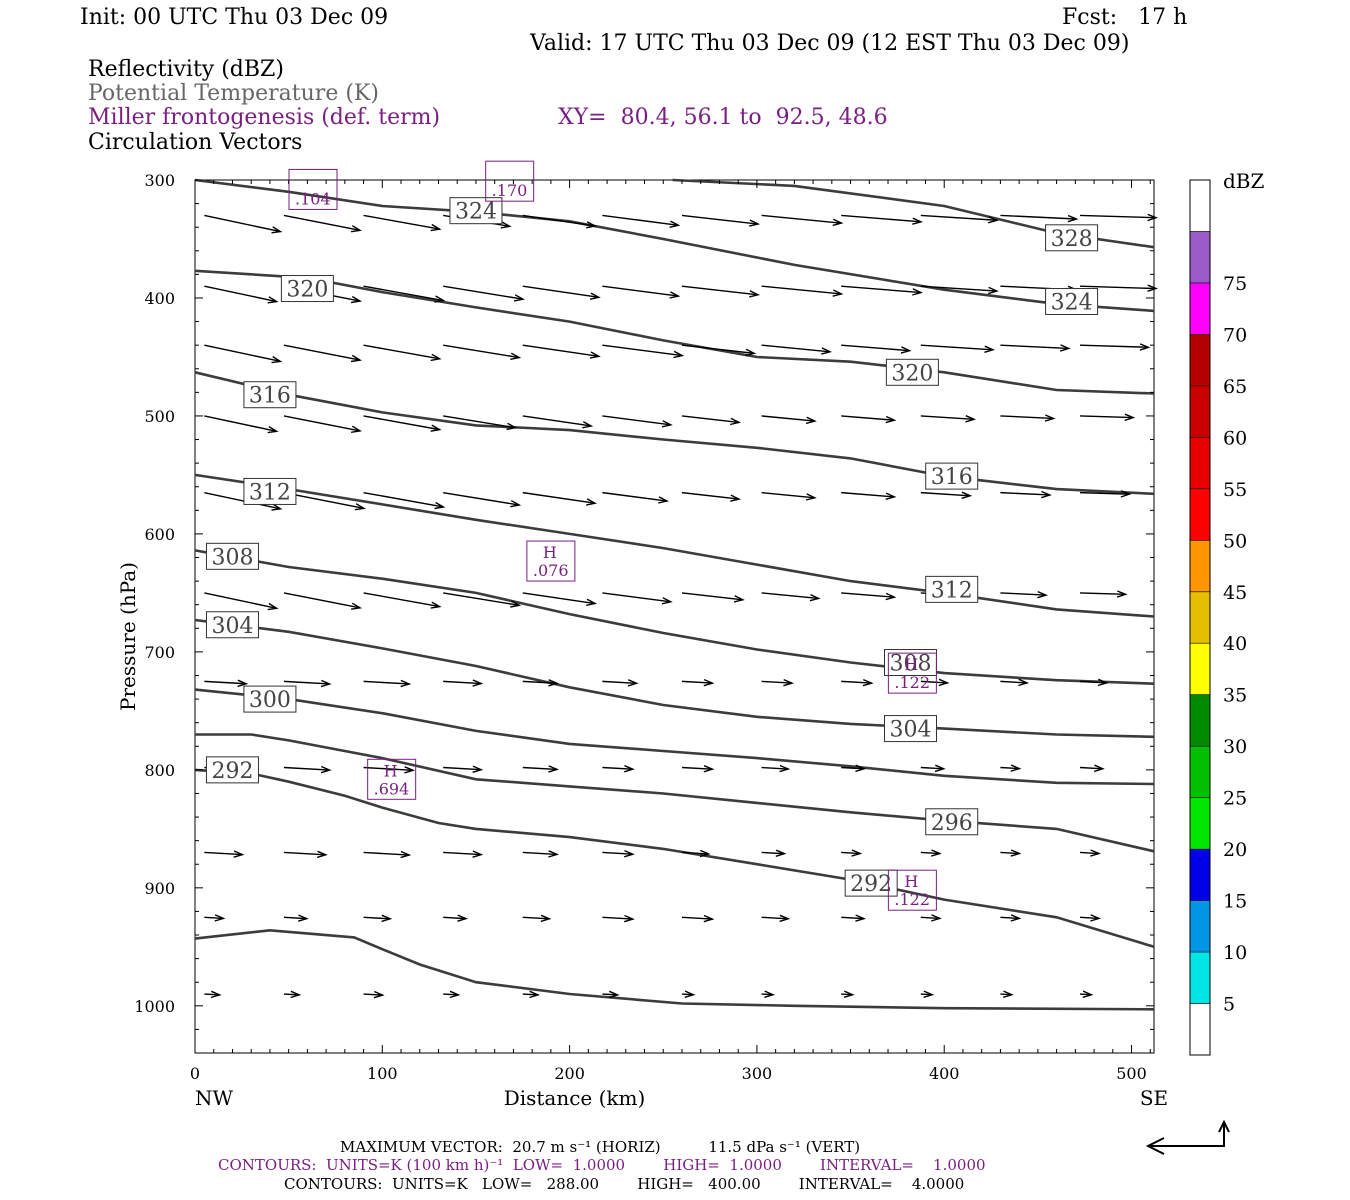  Describe the element at coordinates (1235, 747) in the screenshot. I see `colorbar-level-label: 30` at that location.